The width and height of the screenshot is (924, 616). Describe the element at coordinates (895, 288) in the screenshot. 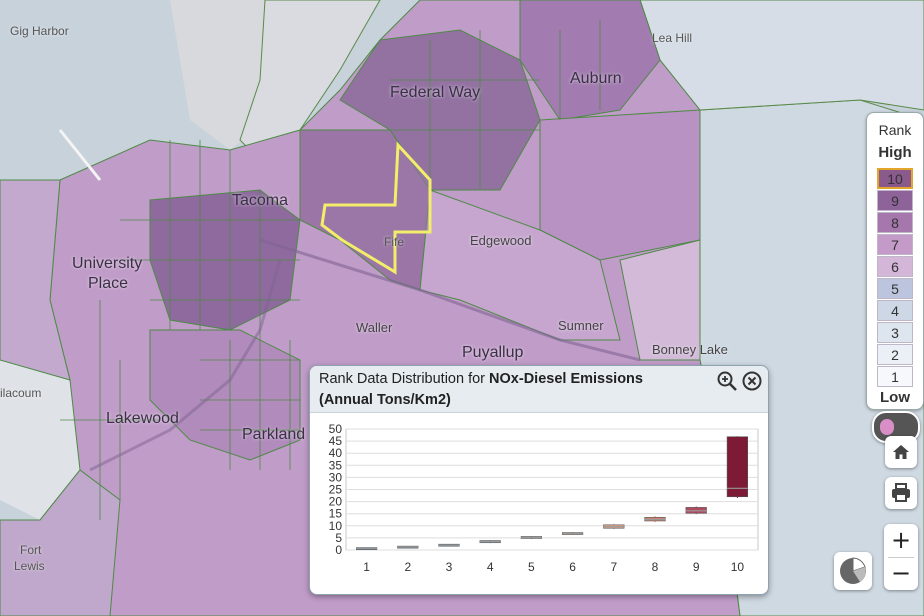

I see `legend-cell-5: 5` at that location.